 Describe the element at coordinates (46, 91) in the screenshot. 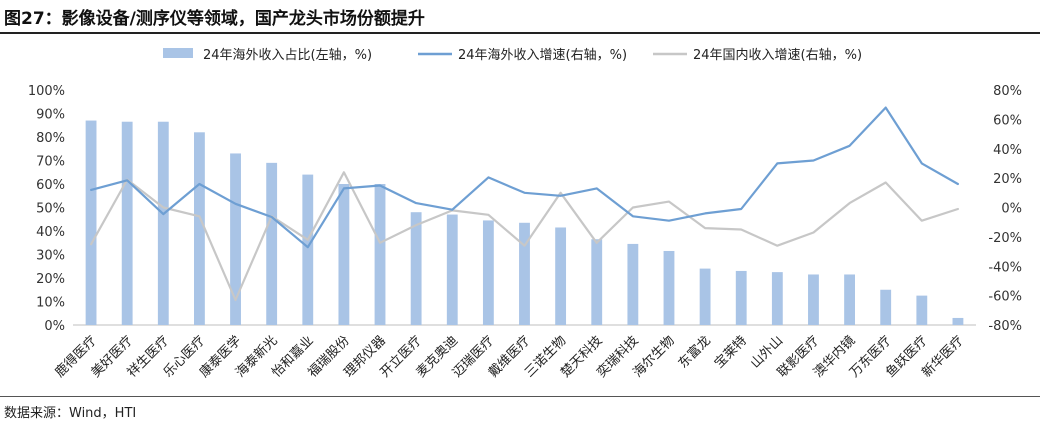

I see `left-axis-tick-label: 100%` at that location.